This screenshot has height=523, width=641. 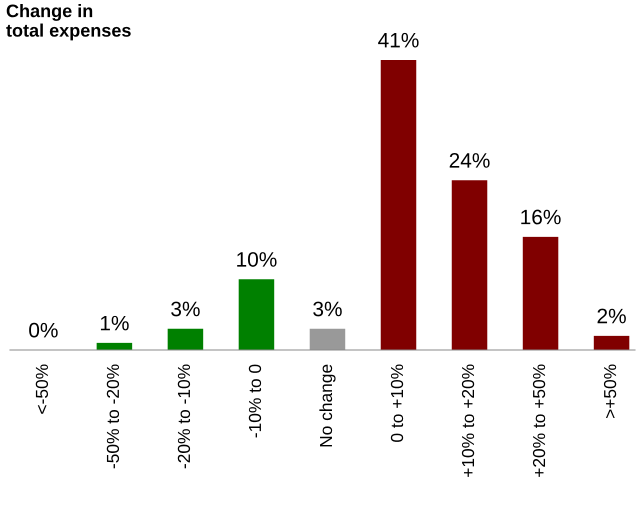 What do you see at coordinates (539, 420) in the screenshot?
I see `x-tick-label: +20% to +50%` at bounding box center [539, 420].